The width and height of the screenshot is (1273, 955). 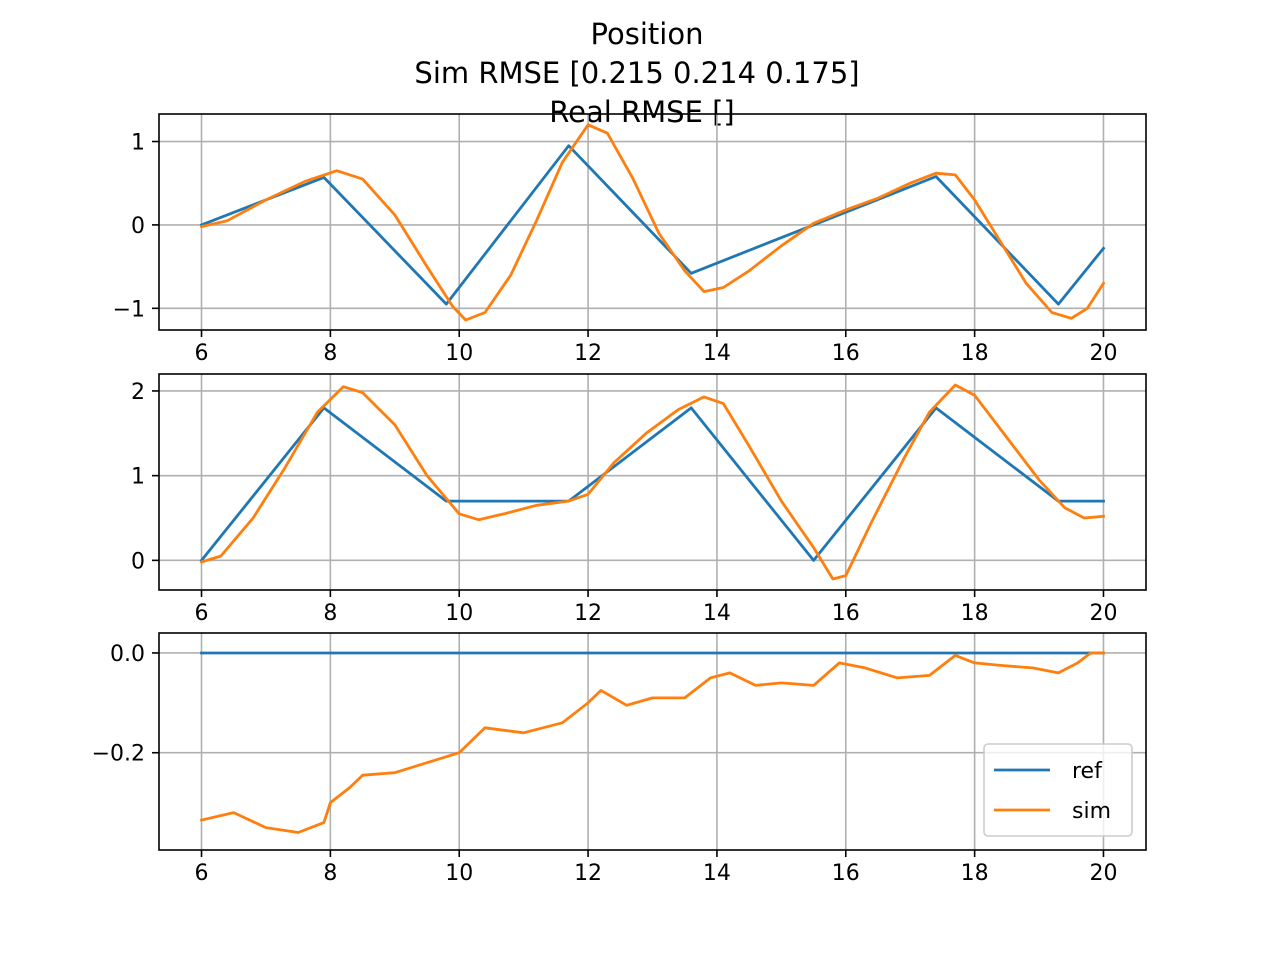 What do you see at coordinates (636, 73) in the screenshot?
I see `title-line-2: Sim RMSE [0.215 0.214 0.175]` at bounding box center [636, 73].